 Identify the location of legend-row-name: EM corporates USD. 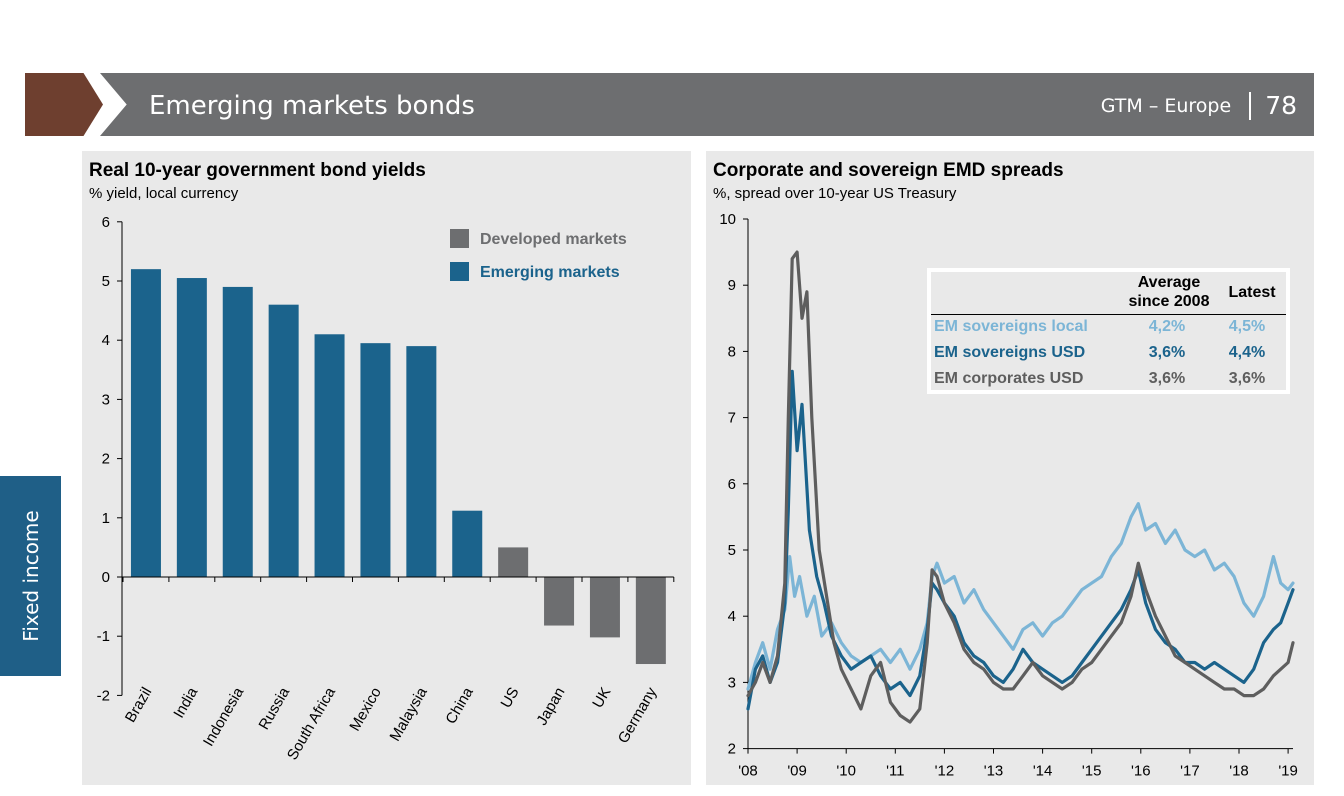
(1009, 378).